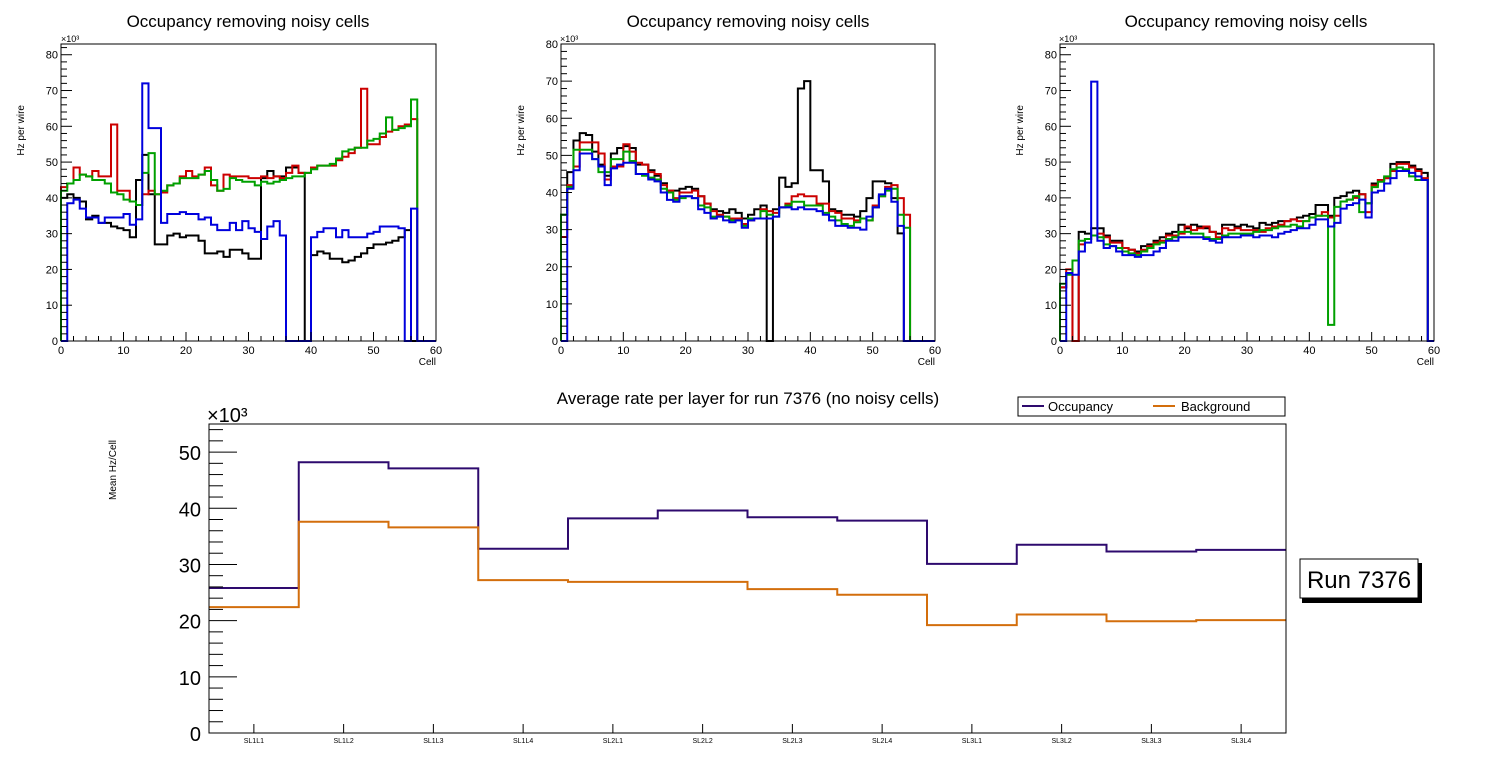 The image size is (1496, 772). I want to click on series-background, so click(747, 573).